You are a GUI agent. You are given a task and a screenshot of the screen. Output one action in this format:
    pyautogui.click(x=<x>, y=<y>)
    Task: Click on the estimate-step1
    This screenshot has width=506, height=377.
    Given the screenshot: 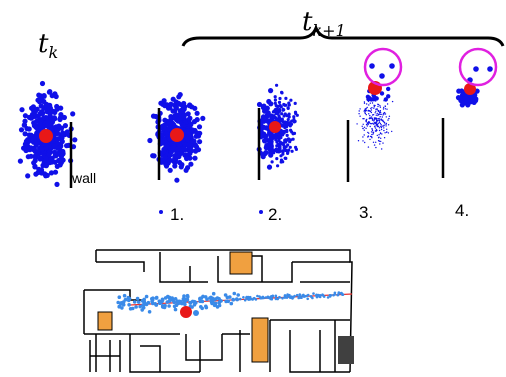 What is the action you would take?
    pyautogui.click(x=177, y=135)
    